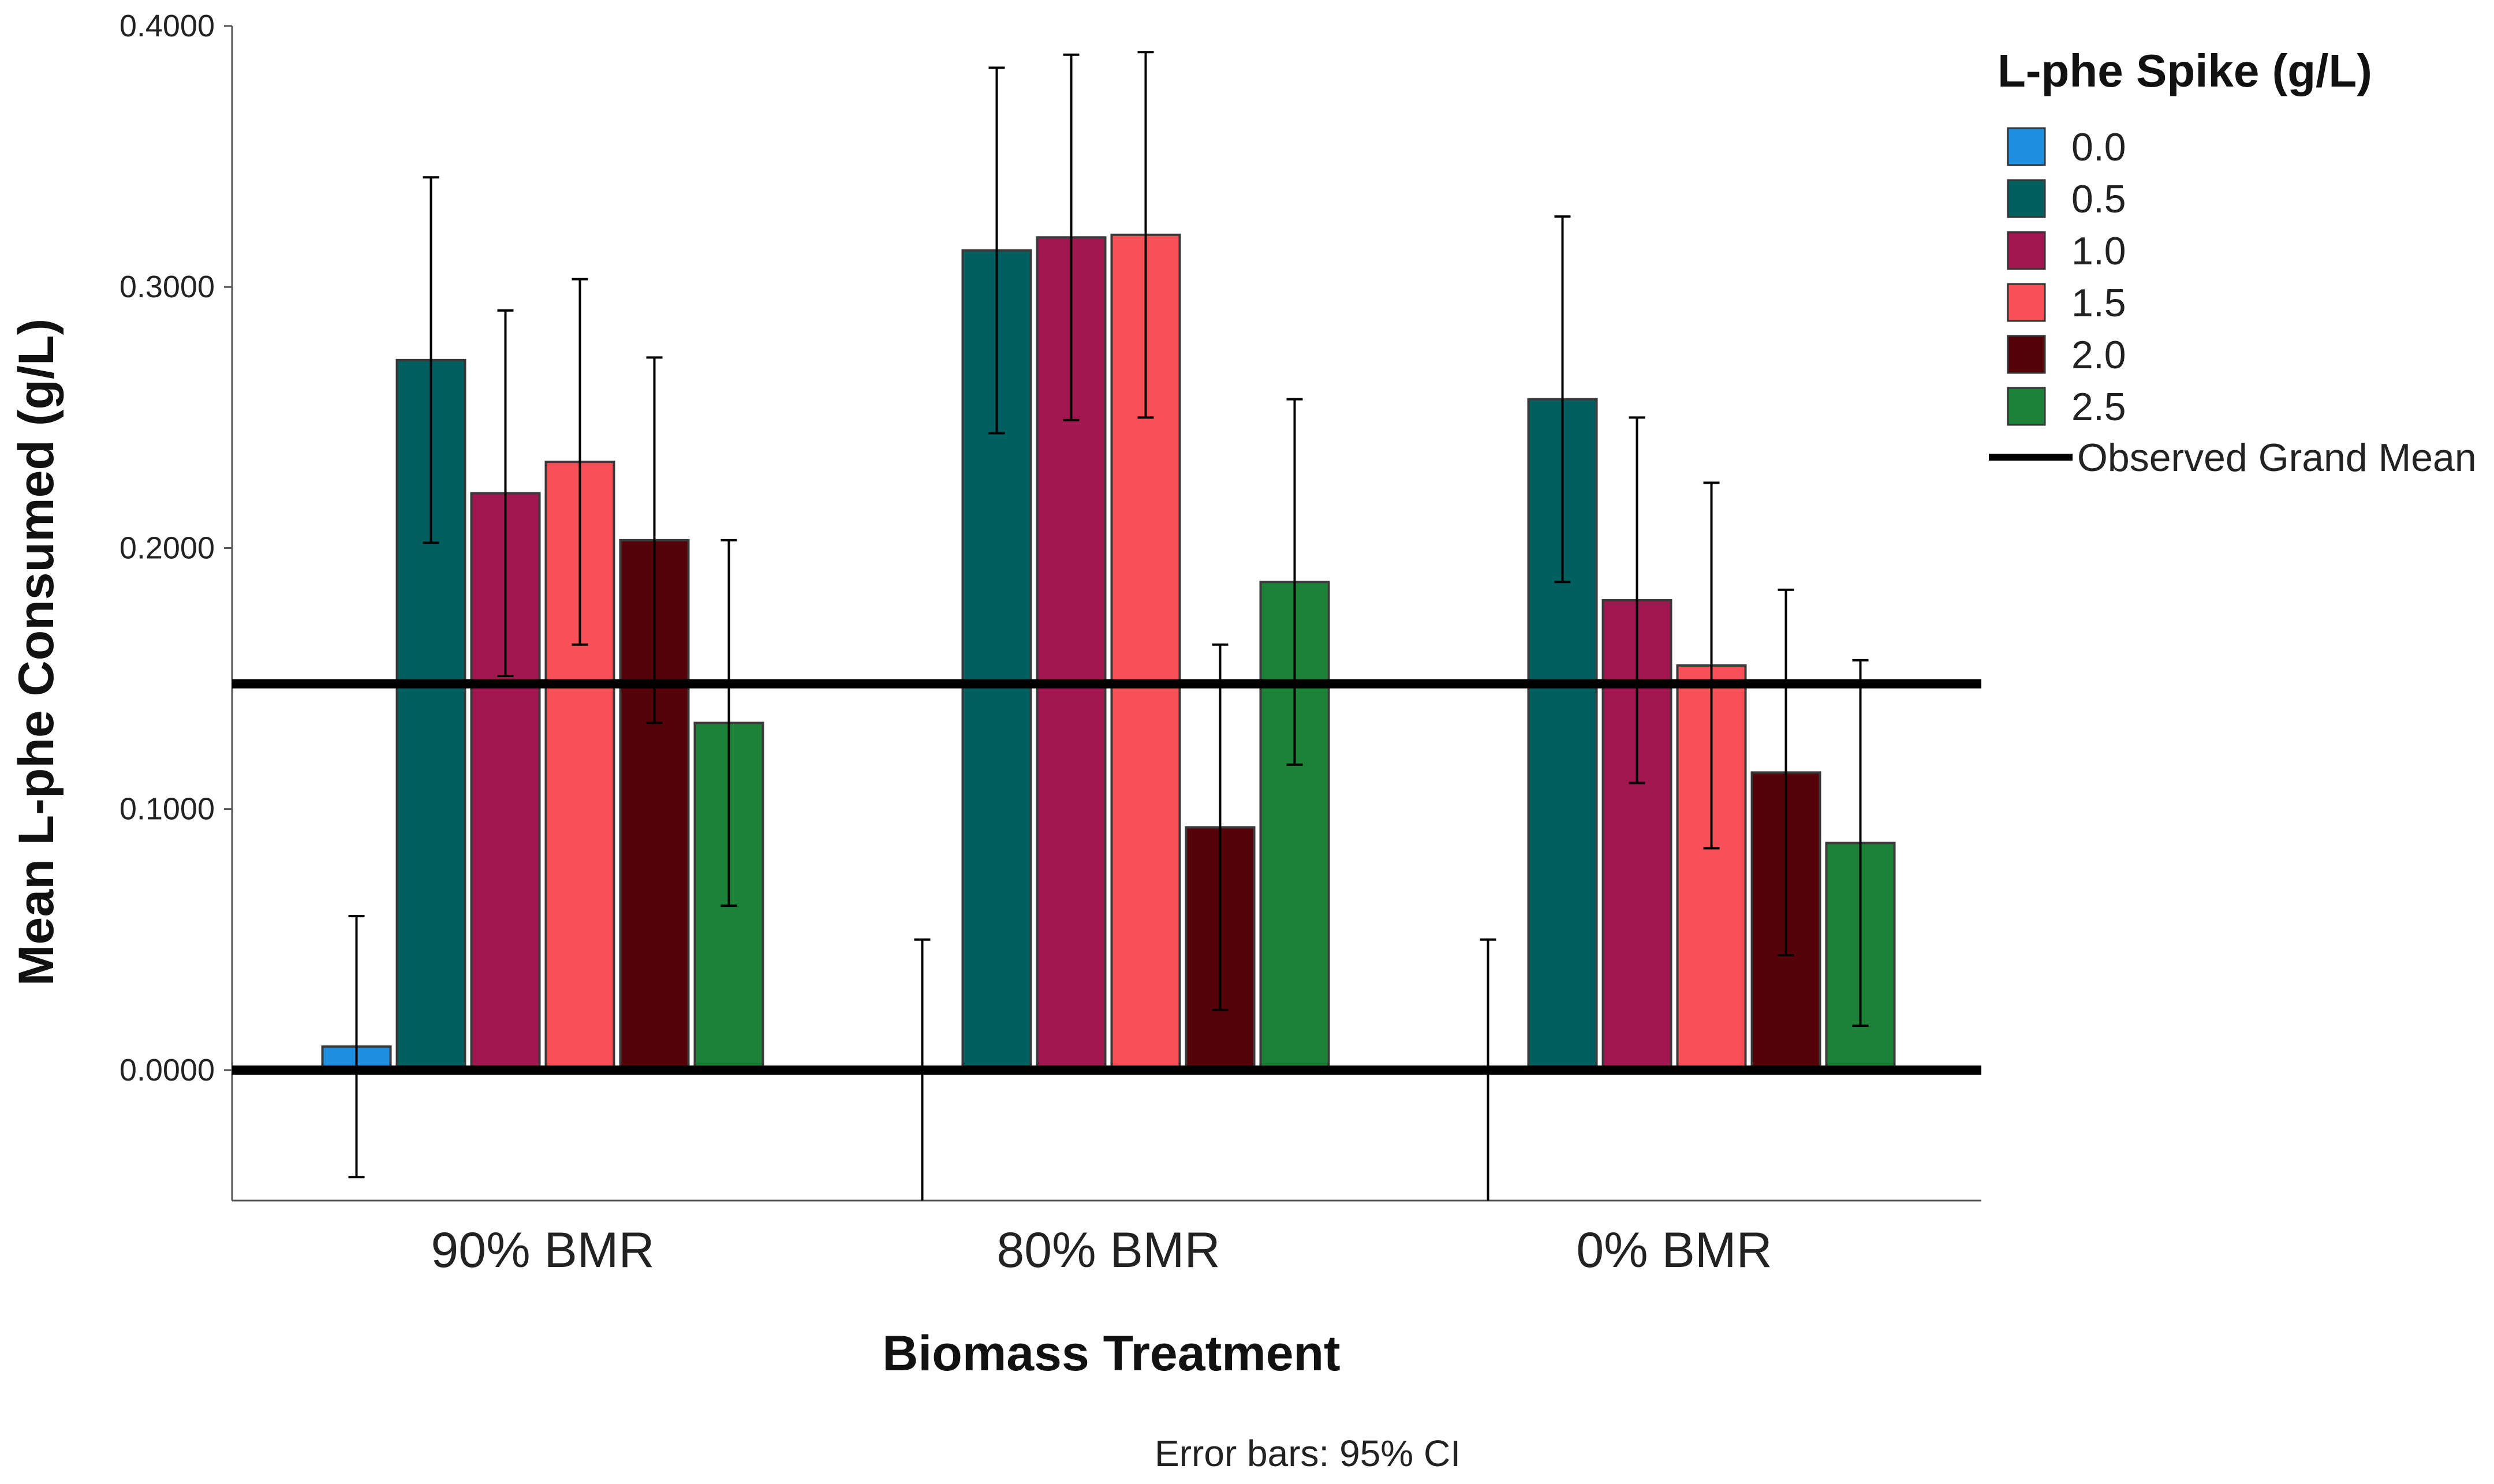 This screenshot has width=2494, height=1484. What do you see at coordinates (2098, 199) in the screenshot?
I see `legend-label: 0.5` at bounding box center [2098, 199].